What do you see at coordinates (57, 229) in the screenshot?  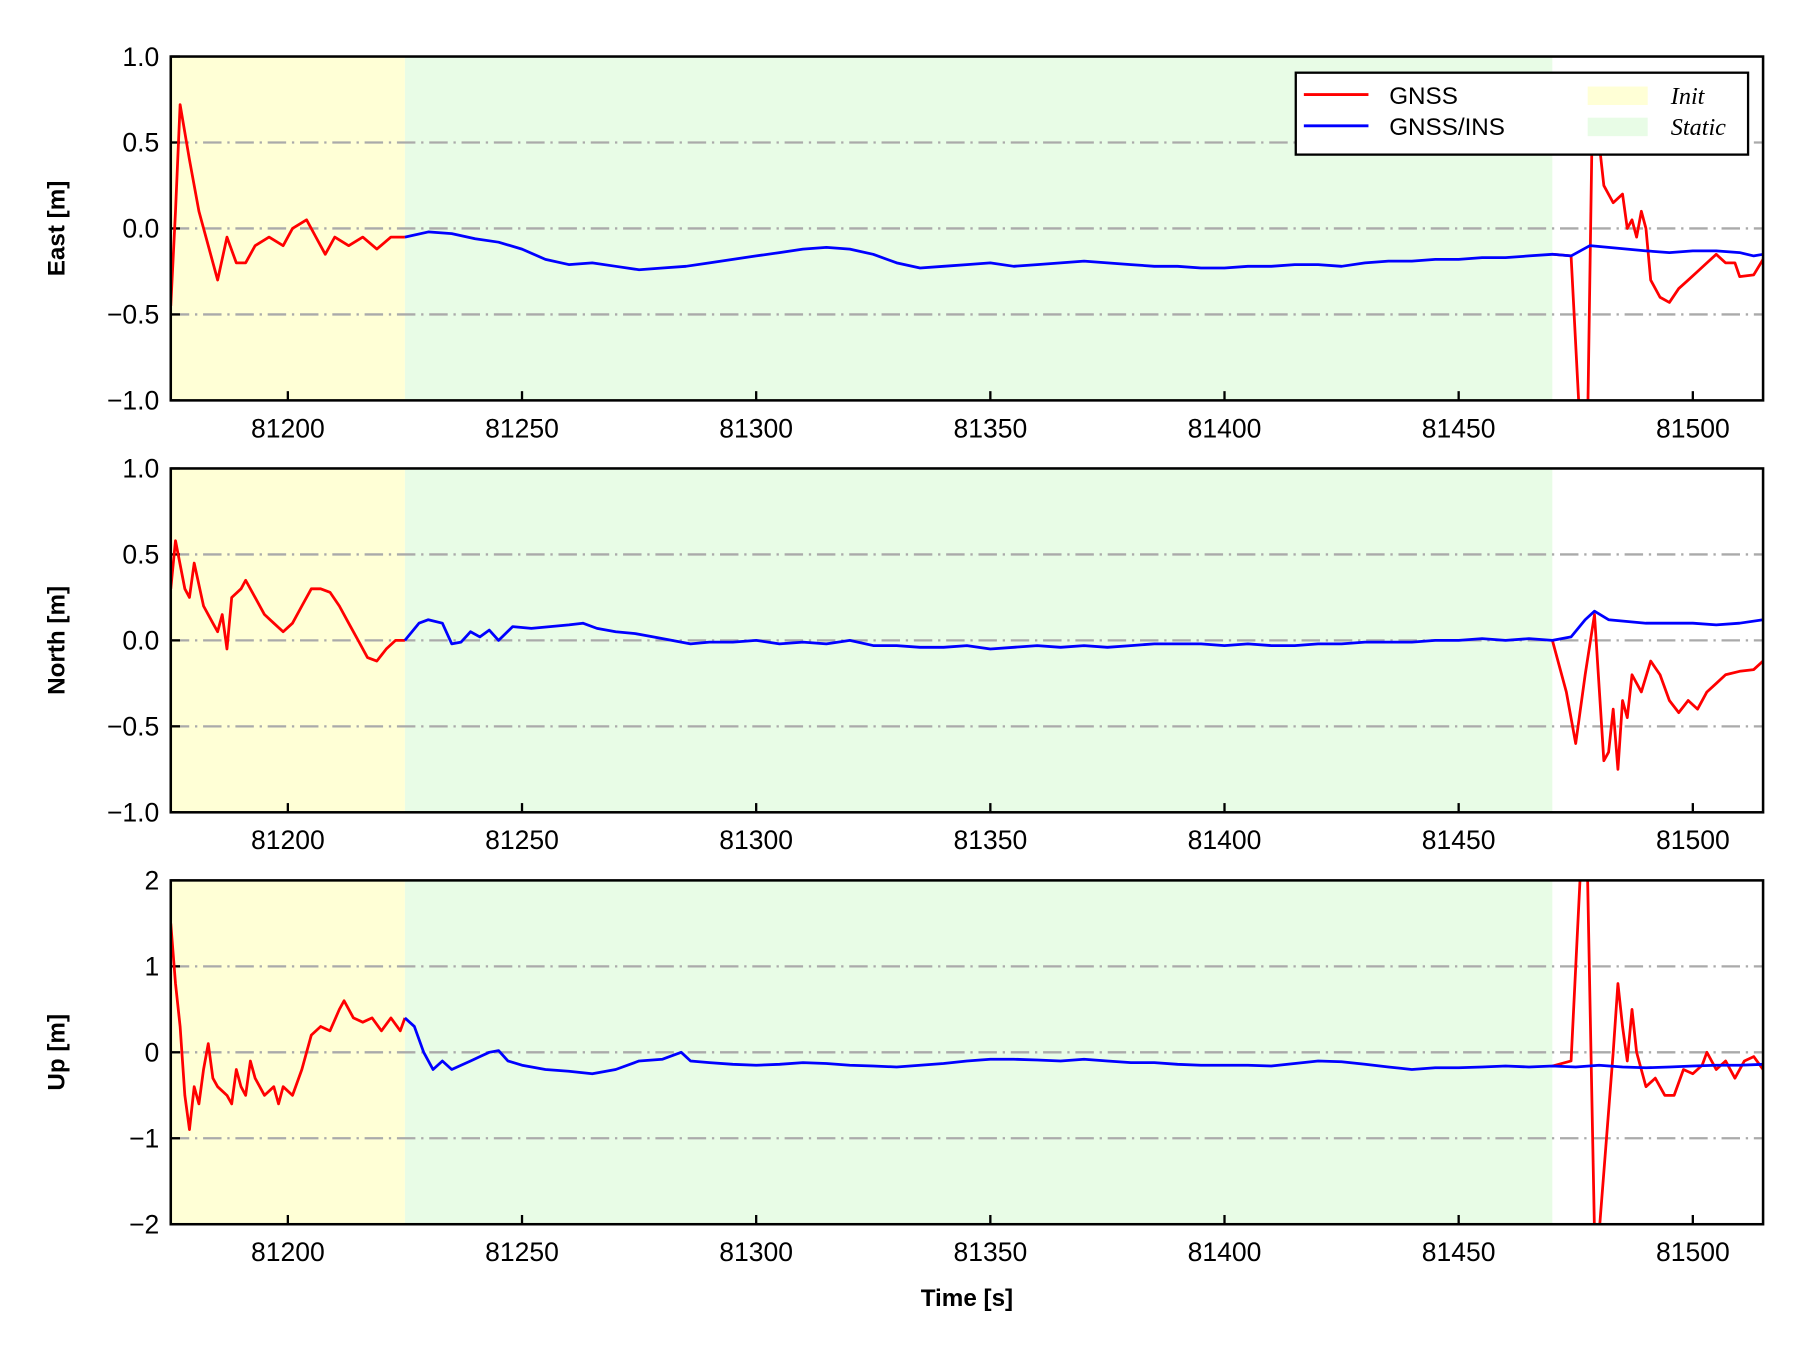 I see `y-axis-label: East [m]` at bounding box center [57, 229].